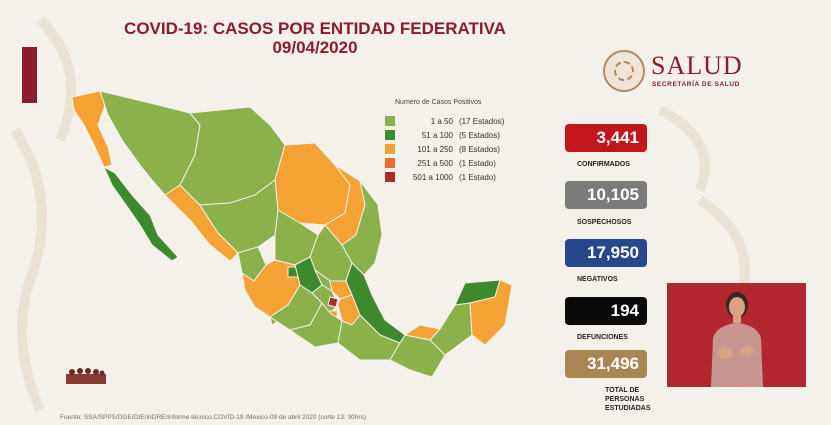 Image resolution: width=831 pixels, height=425 pixels. Describe the element at coordinates (696, 84) in the screenshot. I see `logo-subtitle: SECRETARÍA DE SALUD` at that location.